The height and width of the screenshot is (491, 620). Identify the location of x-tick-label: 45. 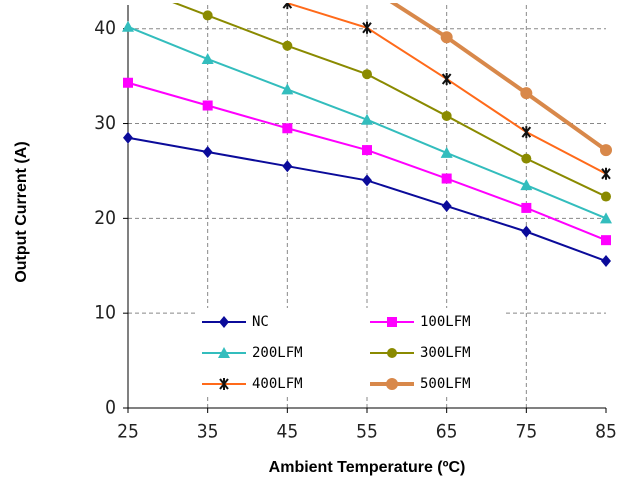
(287, 432).